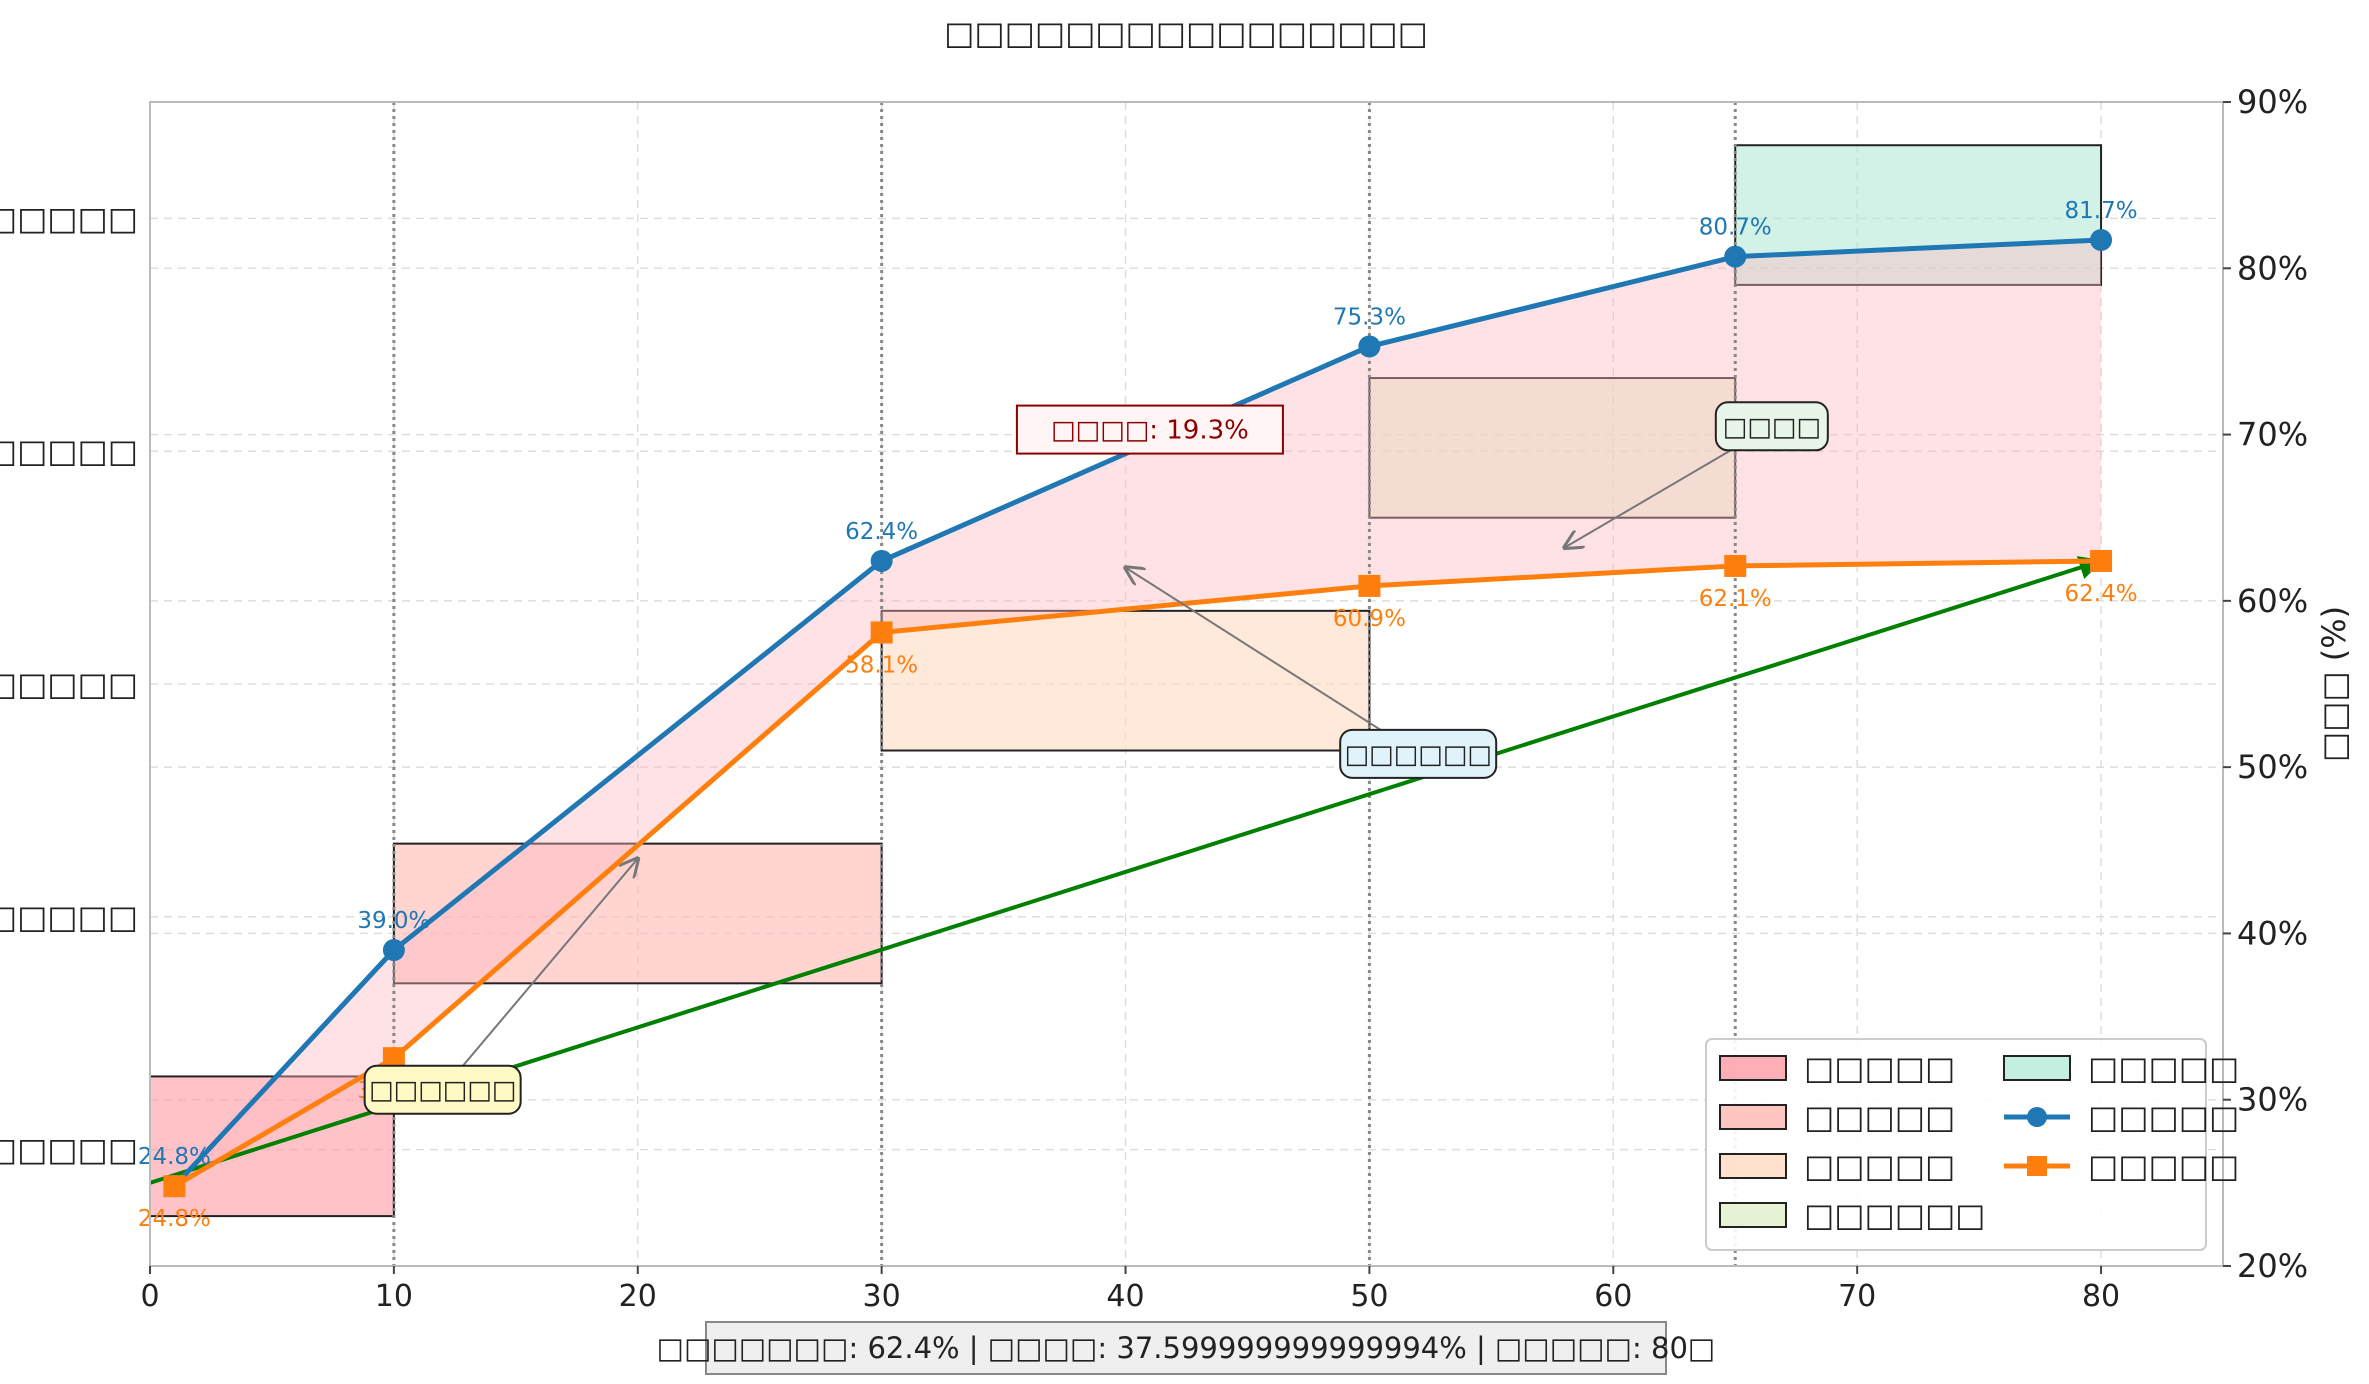  What do you see at coordinates (1125, 1296) in the screenshot?
I see `x-tick-label: 40` at bounding box center [1125, 1296].